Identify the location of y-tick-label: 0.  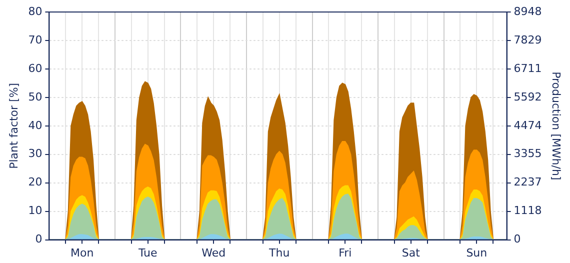
(38, 239).